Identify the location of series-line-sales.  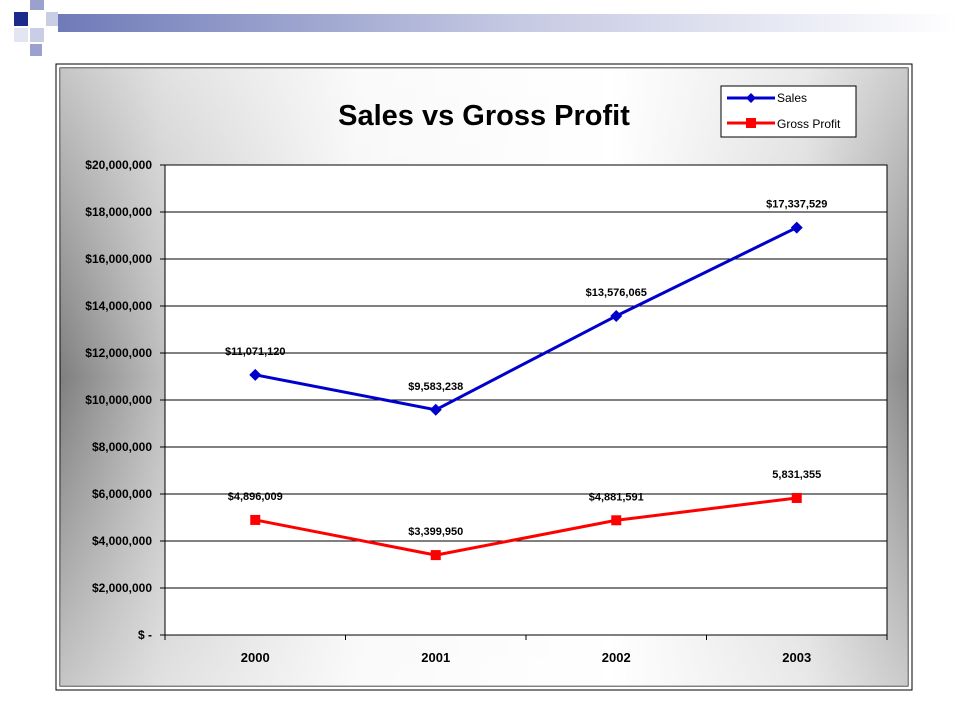
(526, 319).